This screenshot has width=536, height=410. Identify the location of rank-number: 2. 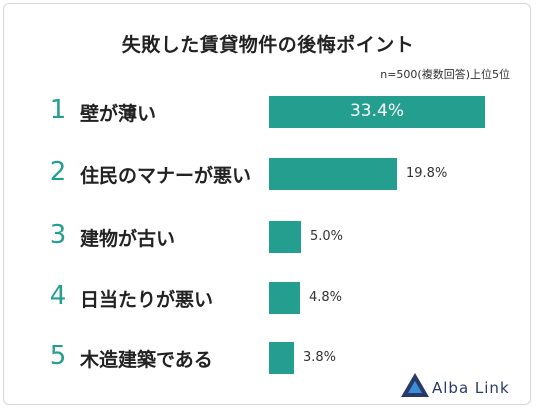
(58, 172).